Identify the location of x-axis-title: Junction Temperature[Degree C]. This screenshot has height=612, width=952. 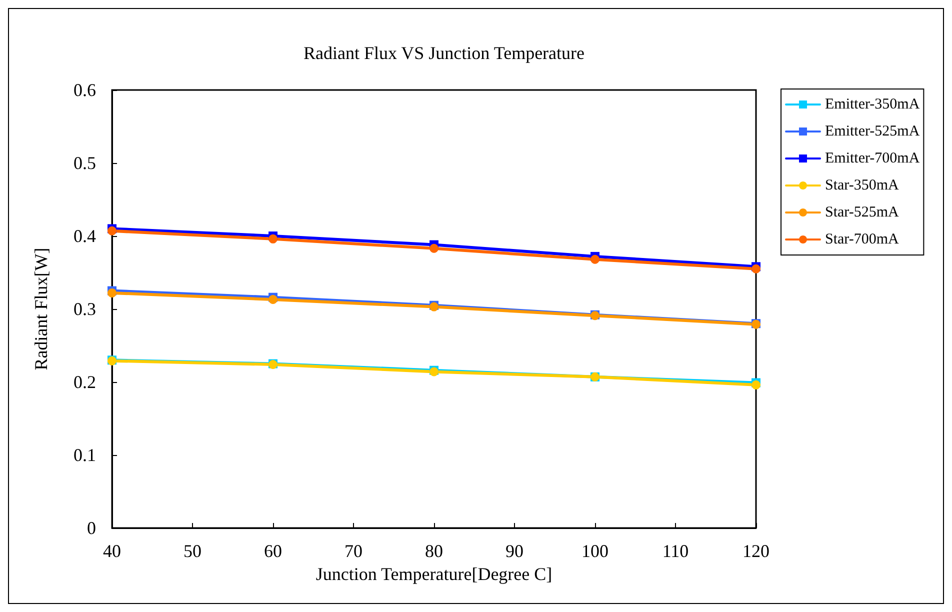
(434, 574).